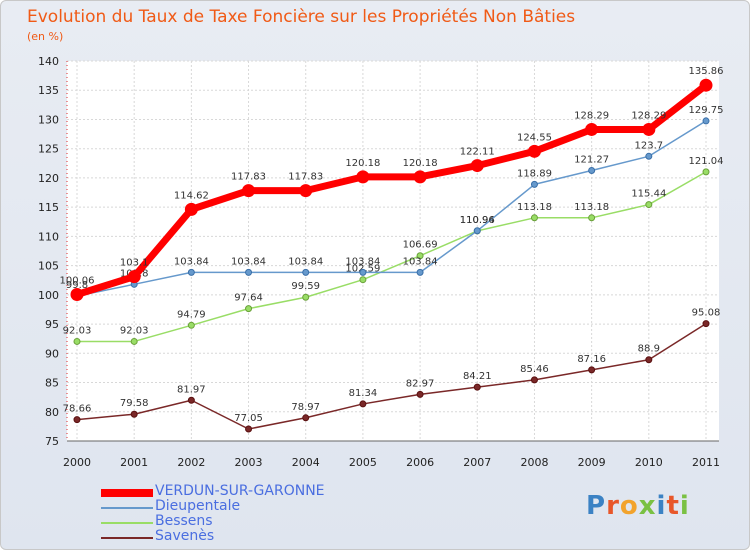 Image resolution: width=750 pixels, height=550 pixels. I want to click on x-tick-label: 2001, so click(134, 462).